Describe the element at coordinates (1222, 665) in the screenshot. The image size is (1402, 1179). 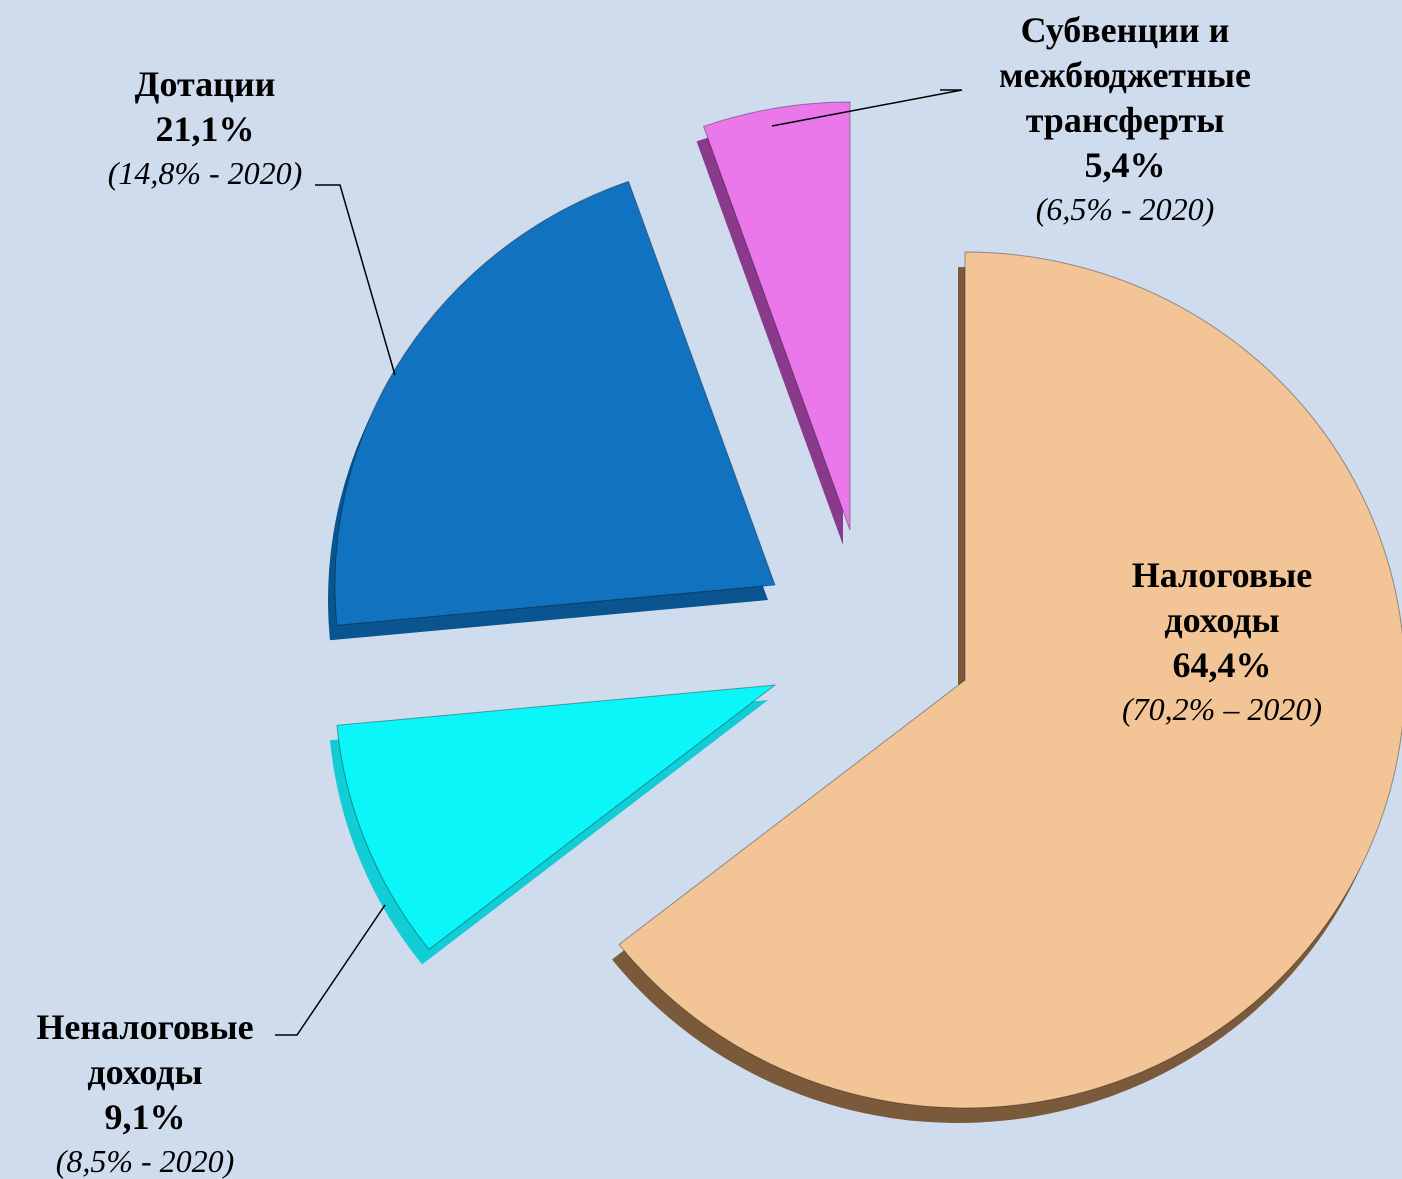
I see `value-label: 64,4%` at that location.